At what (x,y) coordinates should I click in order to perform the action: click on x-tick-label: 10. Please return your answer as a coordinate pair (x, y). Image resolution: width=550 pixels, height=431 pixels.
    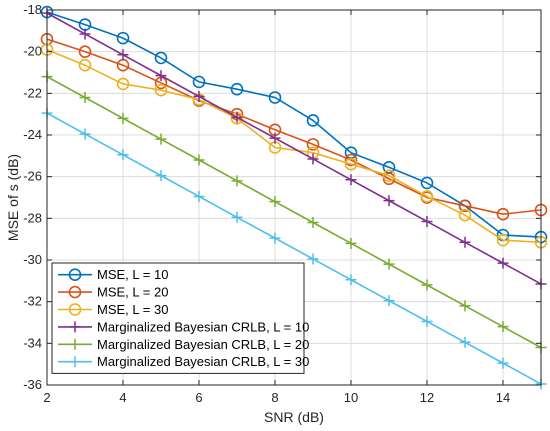
    Looking at the image, I should click on (351, 397).